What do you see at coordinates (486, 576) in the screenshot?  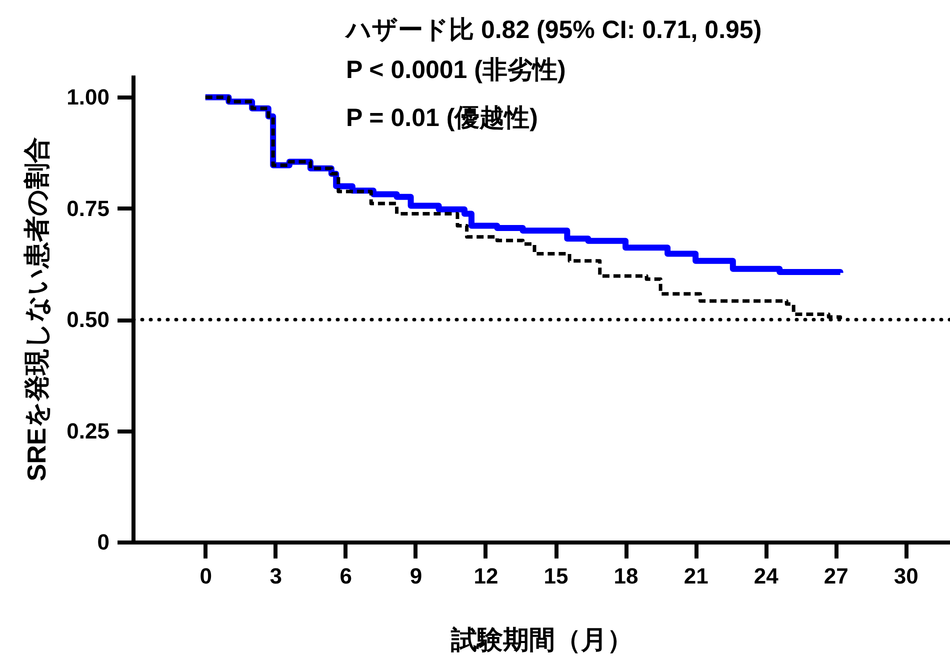 I see `x-tick-label: 12` at bounding box center [486, 576].